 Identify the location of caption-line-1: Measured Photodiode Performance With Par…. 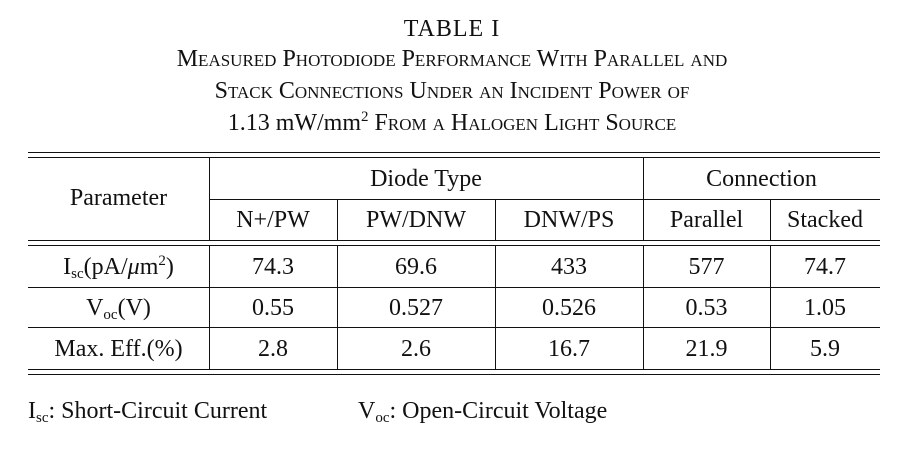
(452, 59).